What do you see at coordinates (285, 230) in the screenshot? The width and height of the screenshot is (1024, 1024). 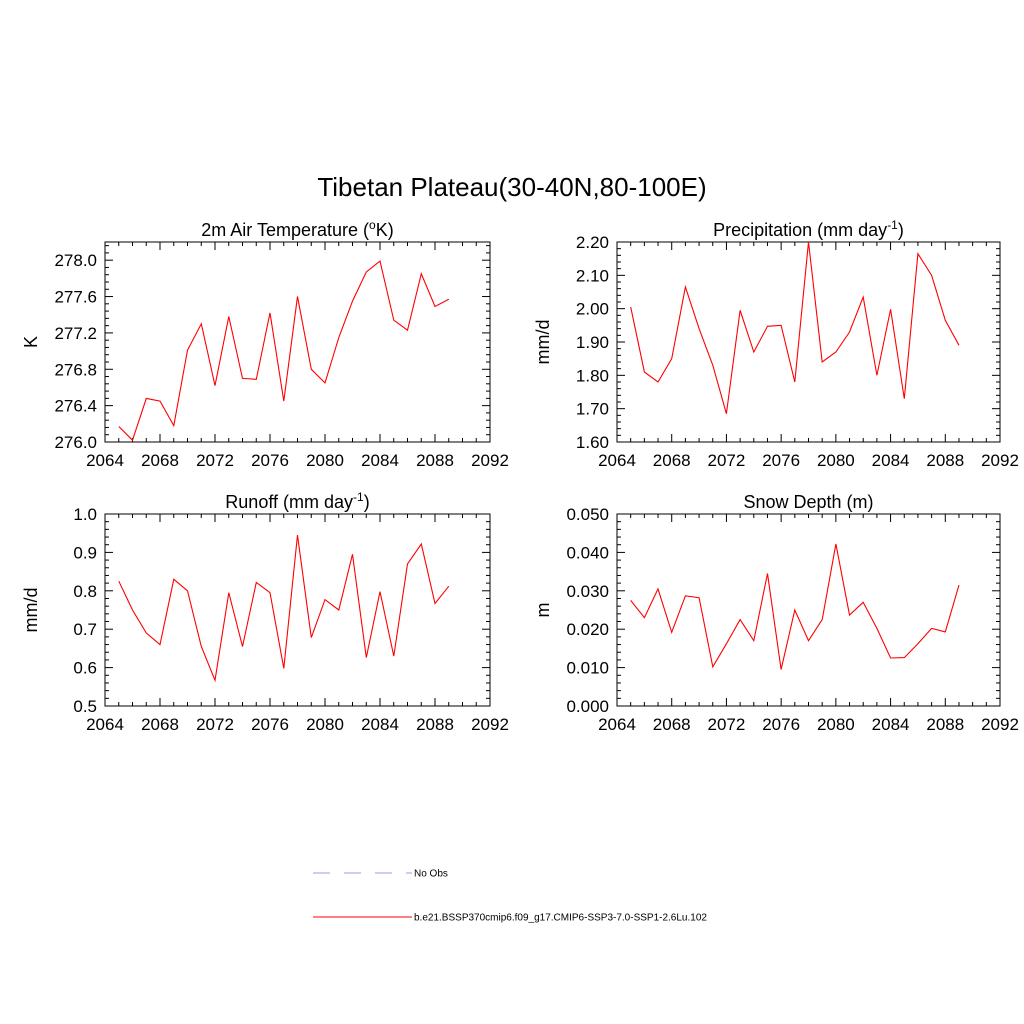 I see `panel-title-main: 2m Air Temperature (` at bounding box center [285, 230].